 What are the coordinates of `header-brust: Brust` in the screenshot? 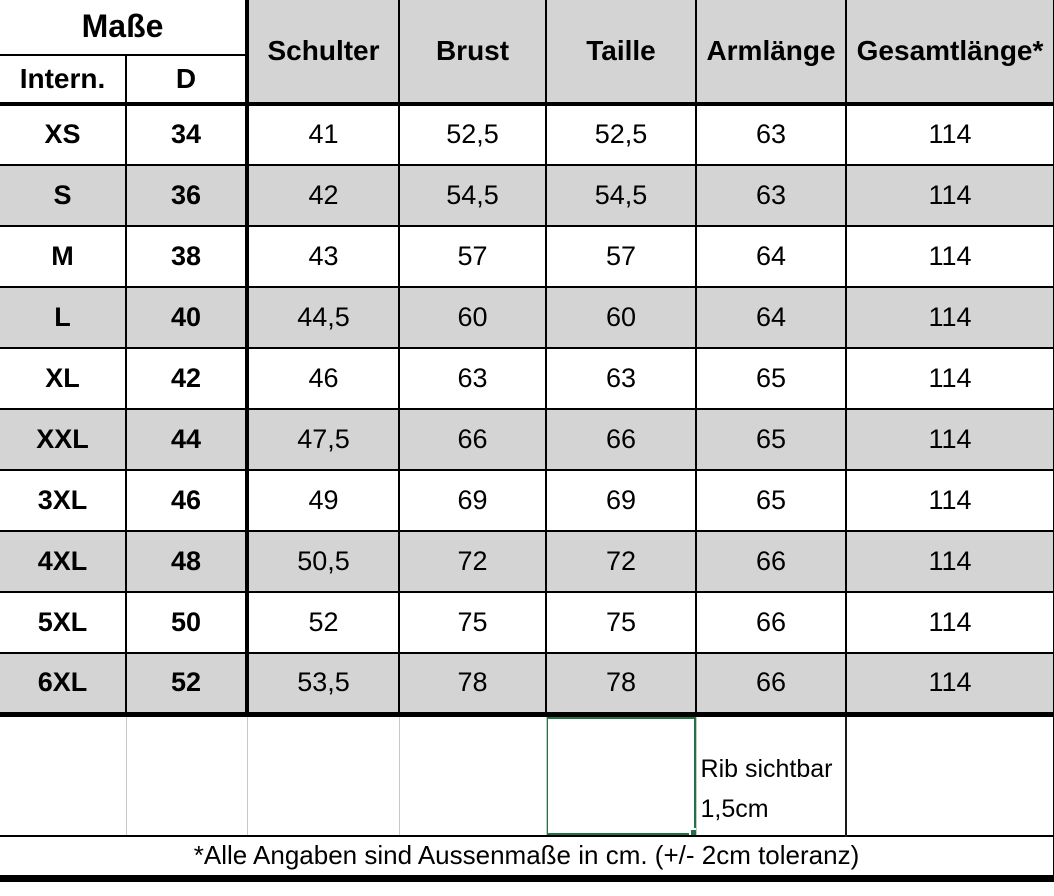 It's located at (473, 53).